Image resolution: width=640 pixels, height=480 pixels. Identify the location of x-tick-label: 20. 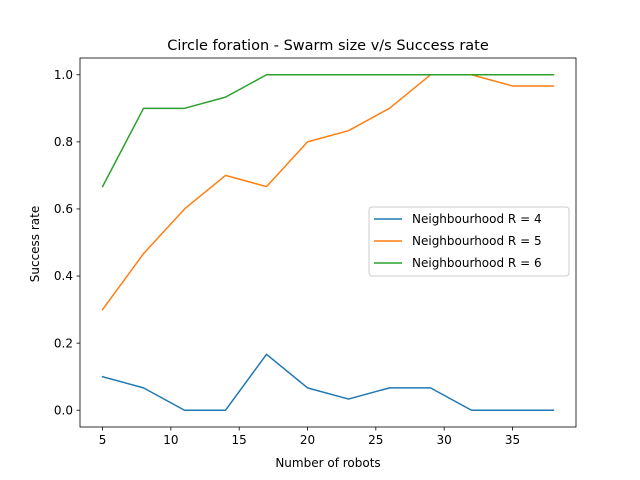
(307, 440).